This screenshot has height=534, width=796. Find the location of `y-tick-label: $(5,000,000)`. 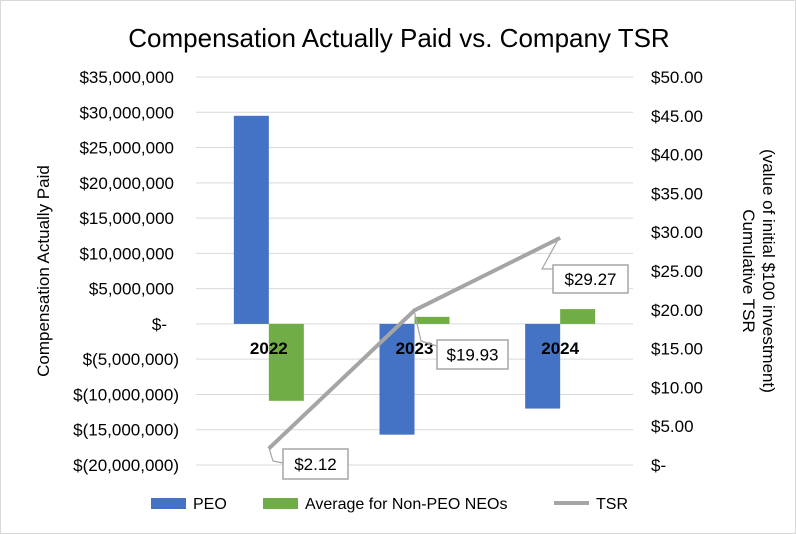

y-tick-label: $(5,000,000) is located at coordinates (131, 359).